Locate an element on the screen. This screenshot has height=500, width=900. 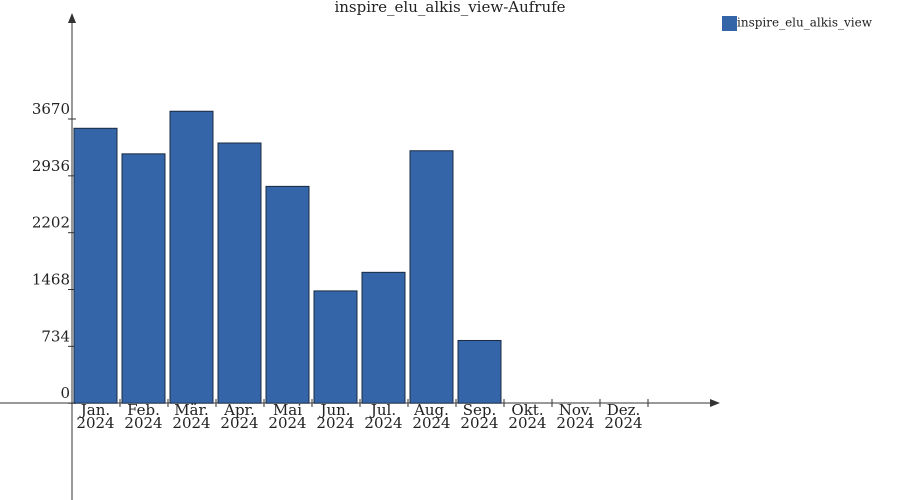
y-tick-label: 734 is located at coordinates (55, 336).